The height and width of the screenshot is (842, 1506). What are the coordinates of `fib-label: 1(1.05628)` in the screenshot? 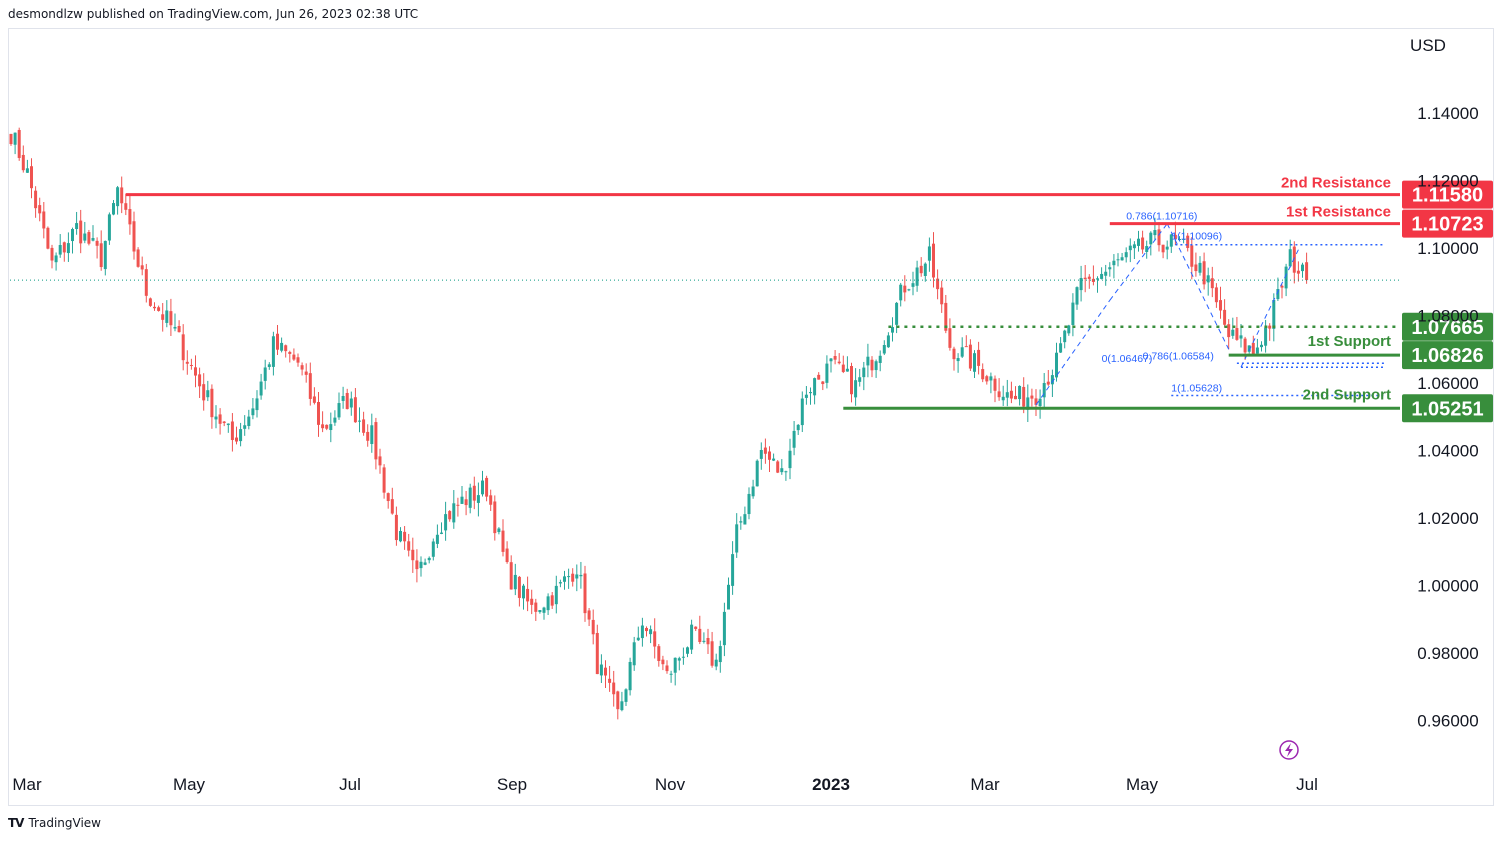 It's located at (1196, 388).